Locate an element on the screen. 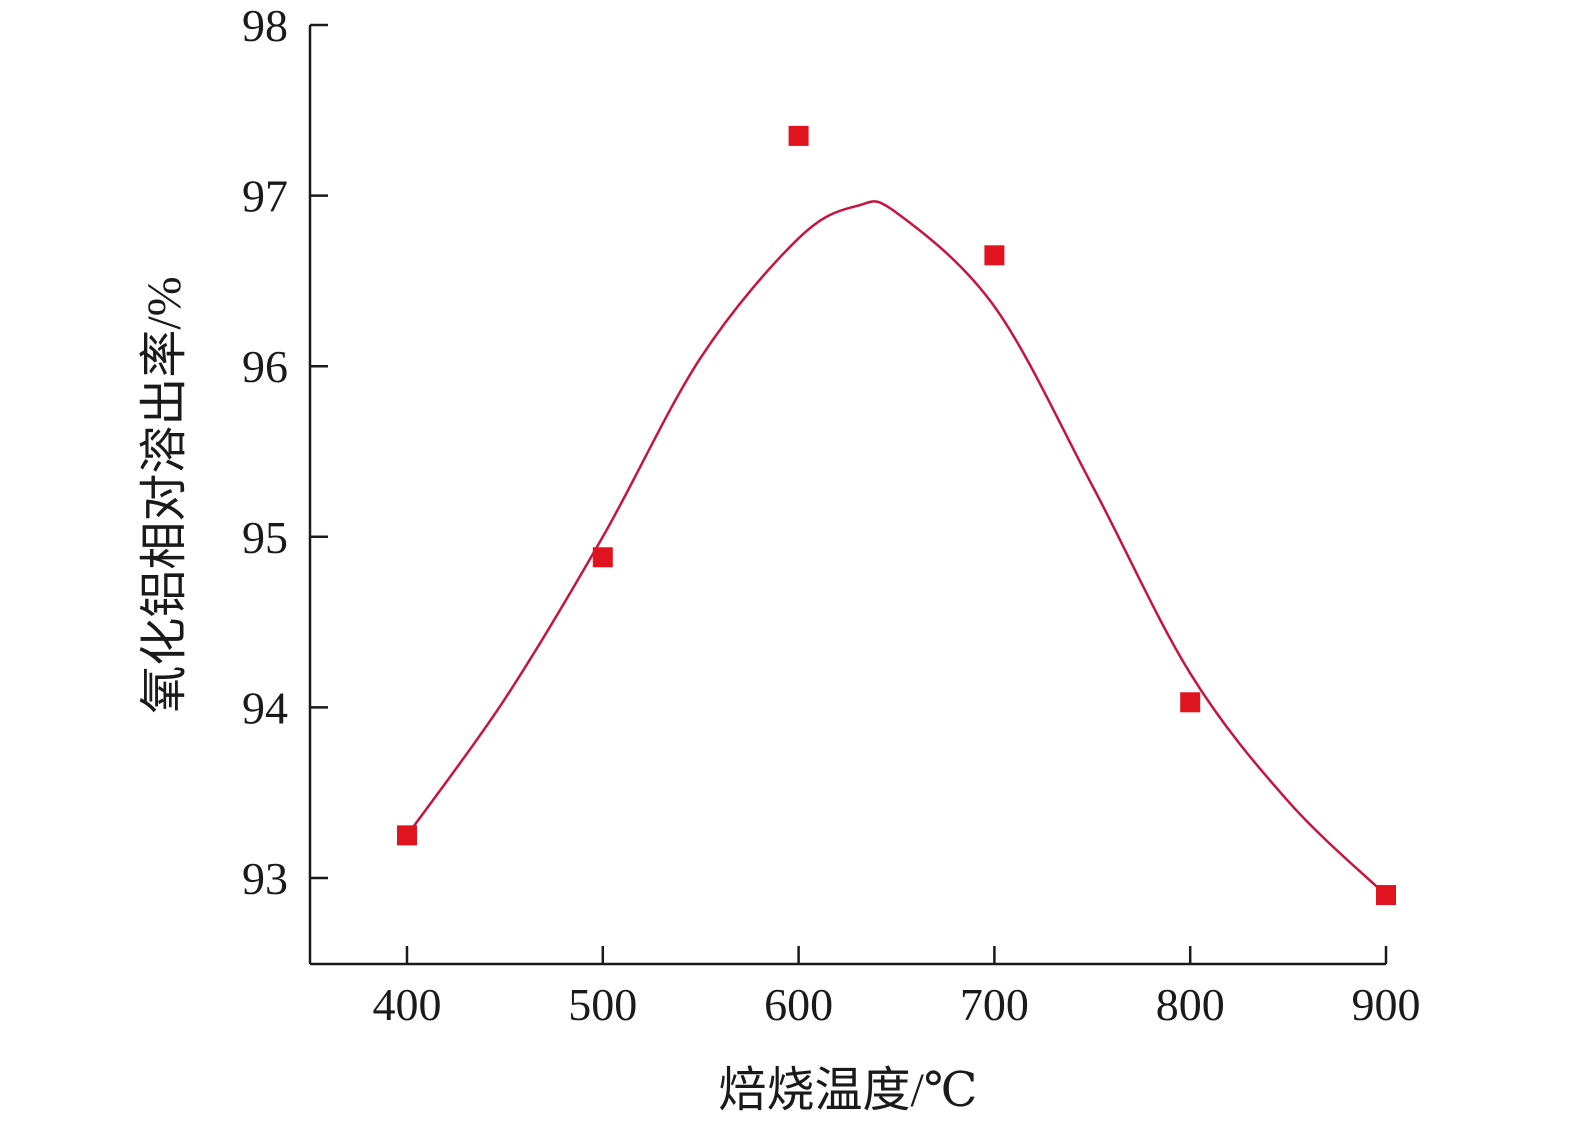  y-tick-label: 98 is located at coordinates (265, 25).